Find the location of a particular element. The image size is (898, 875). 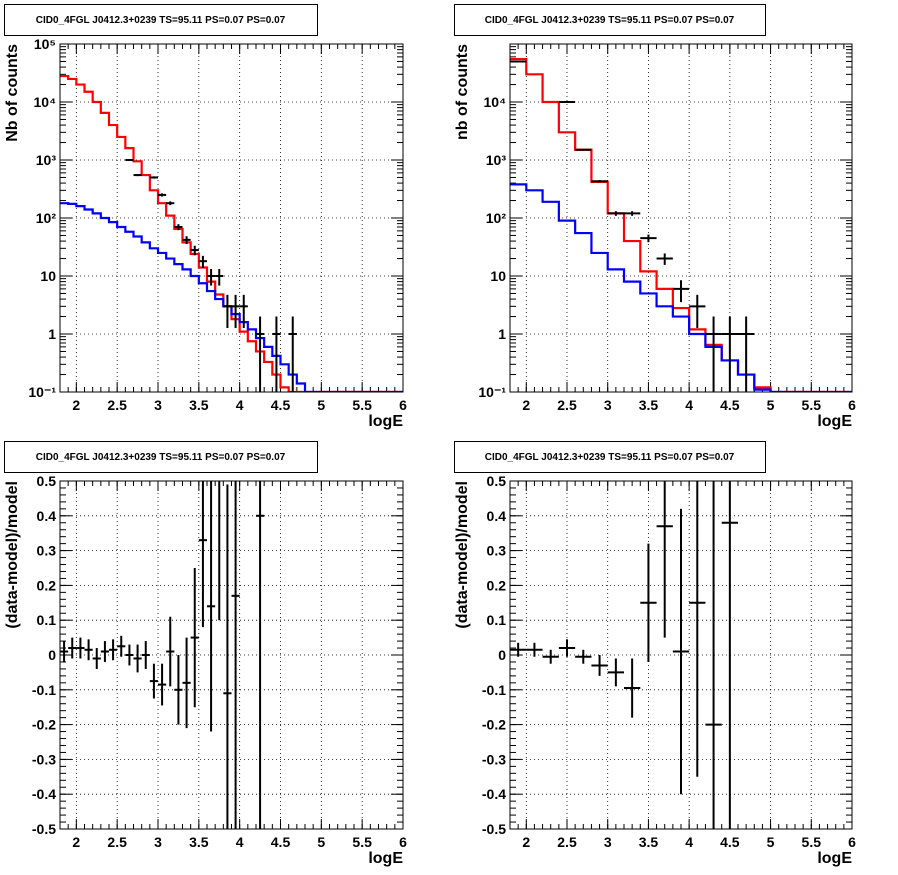

y-tick-label: 10⁵ is located at coordinates (45, 44).